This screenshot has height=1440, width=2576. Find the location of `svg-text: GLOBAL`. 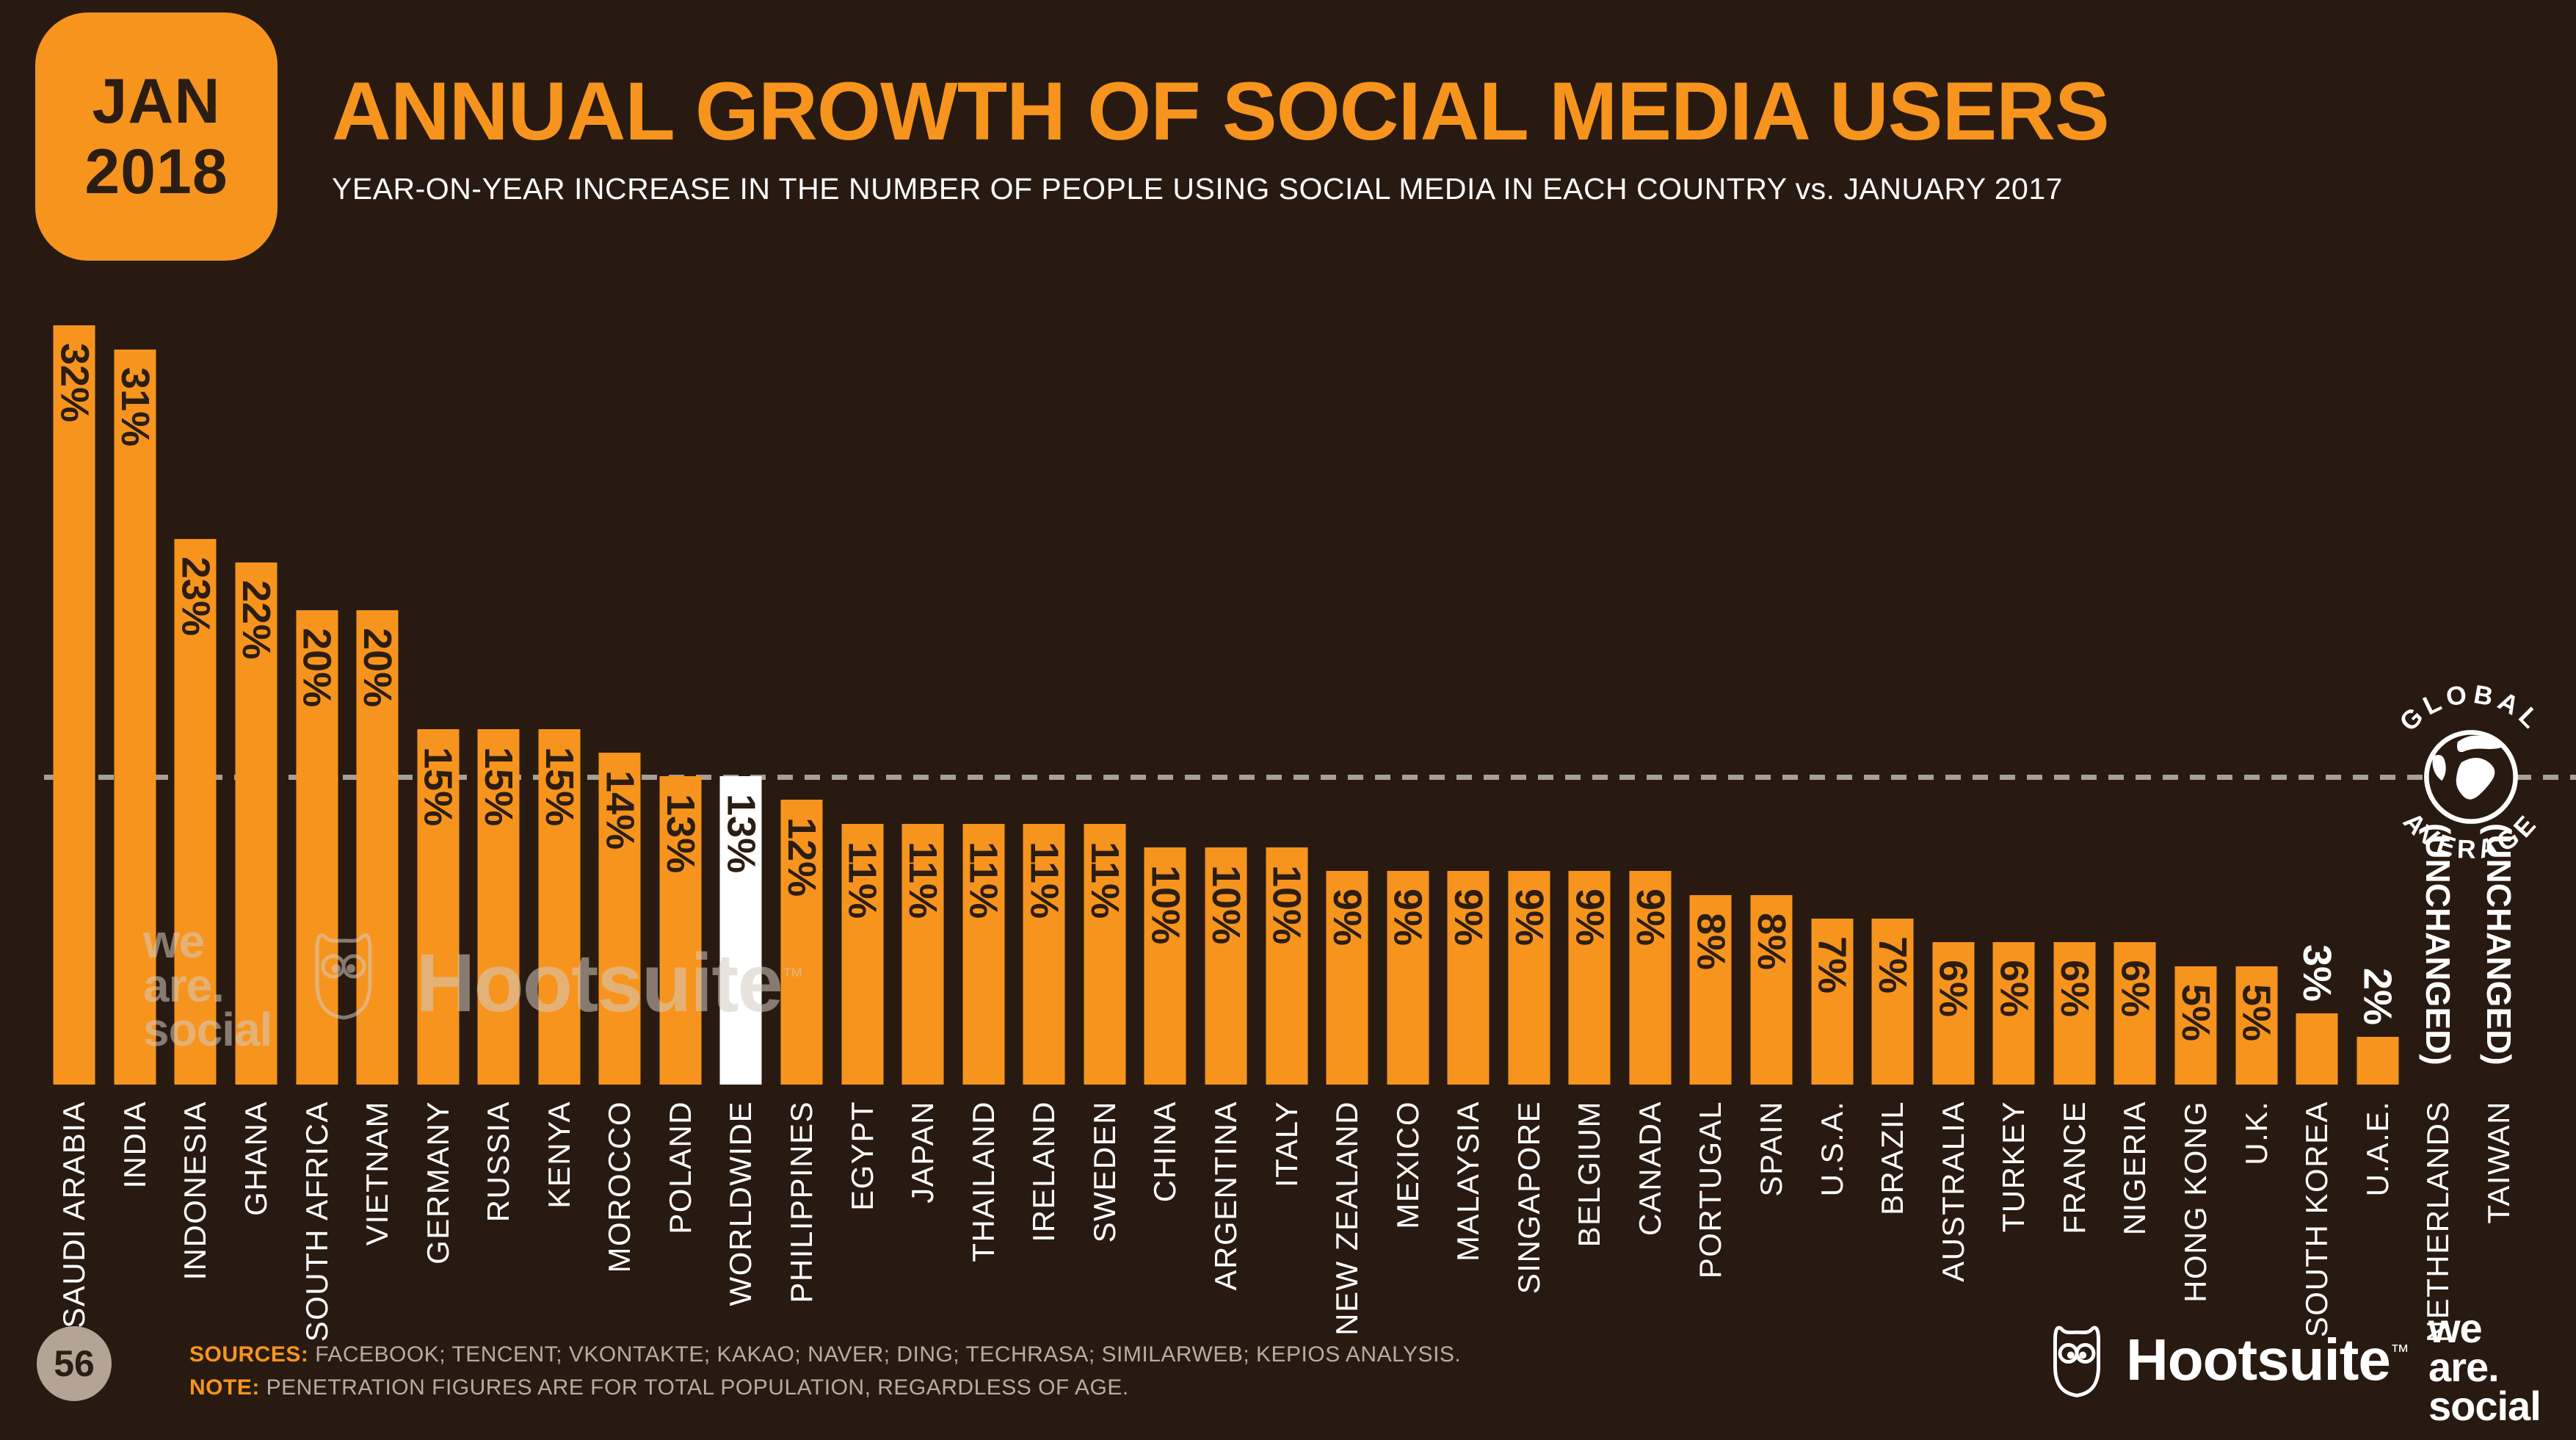

svg-text: GLOBAL is located at coordinates (2471, 708).